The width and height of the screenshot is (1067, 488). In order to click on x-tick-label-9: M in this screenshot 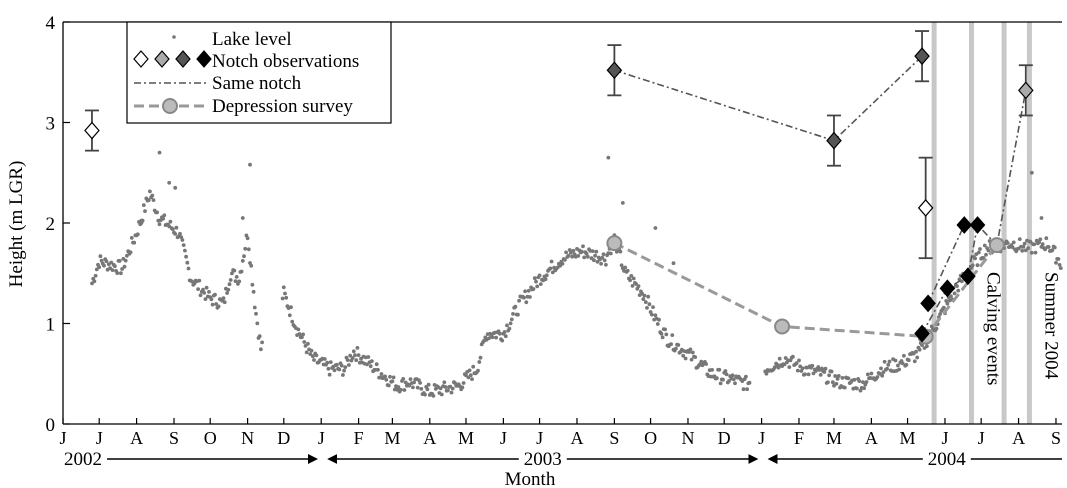, I will do `click(392, 438)`.